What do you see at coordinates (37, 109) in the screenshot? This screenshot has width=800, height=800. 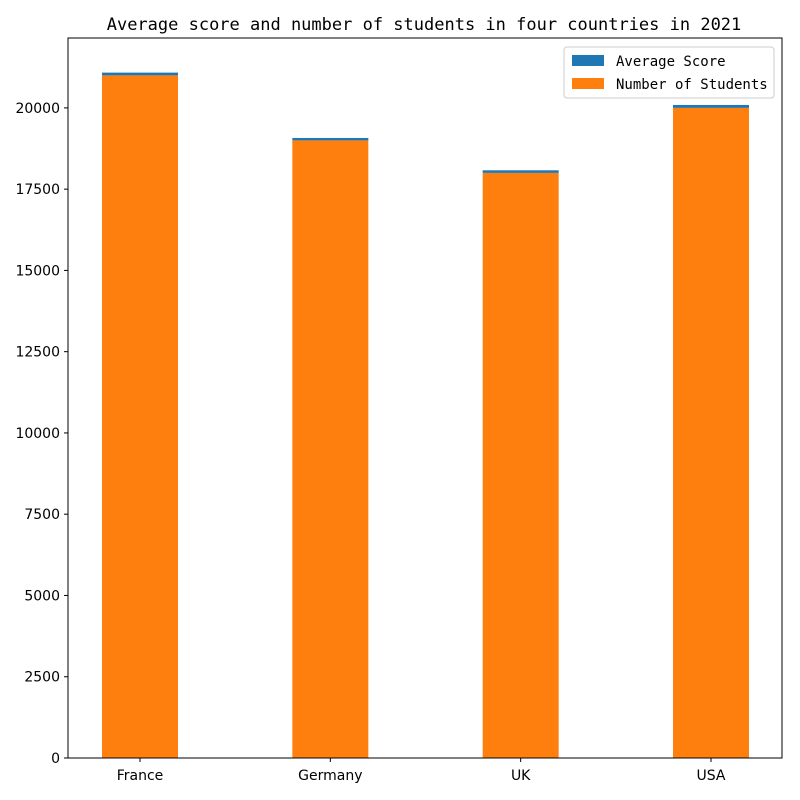 I see `y-tick-label: 20000` at bounding box center [37, 109].